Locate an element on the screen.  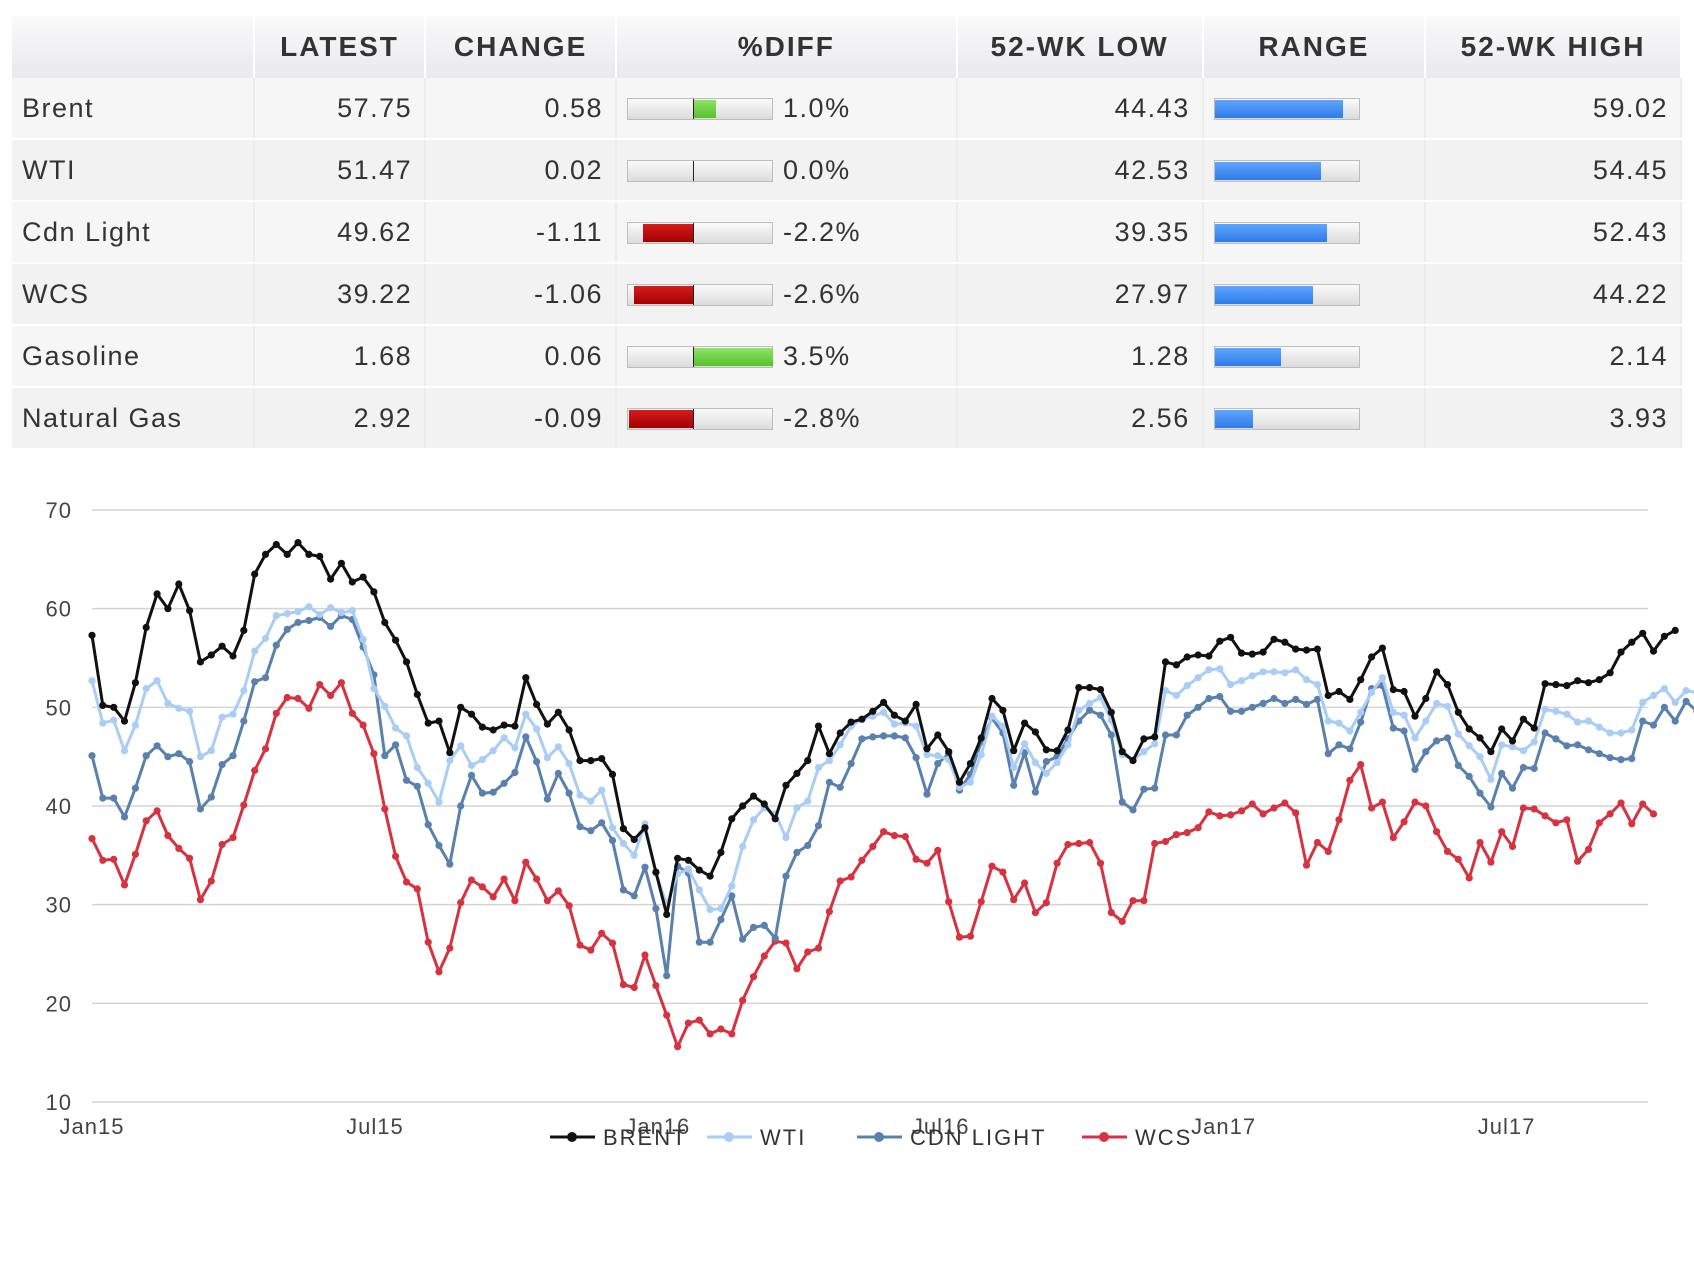
pct-diff-cell: 3.5% is located at coordinates (787, 356).